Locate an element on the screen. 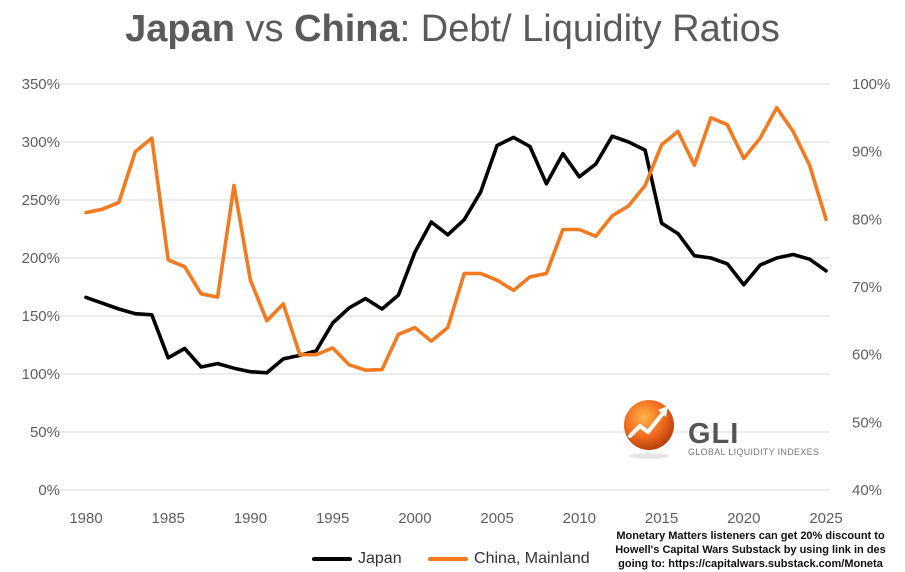 This screenshot has height=572, width=905. right-tick-label: 100% is located at coordinates (871, 84).